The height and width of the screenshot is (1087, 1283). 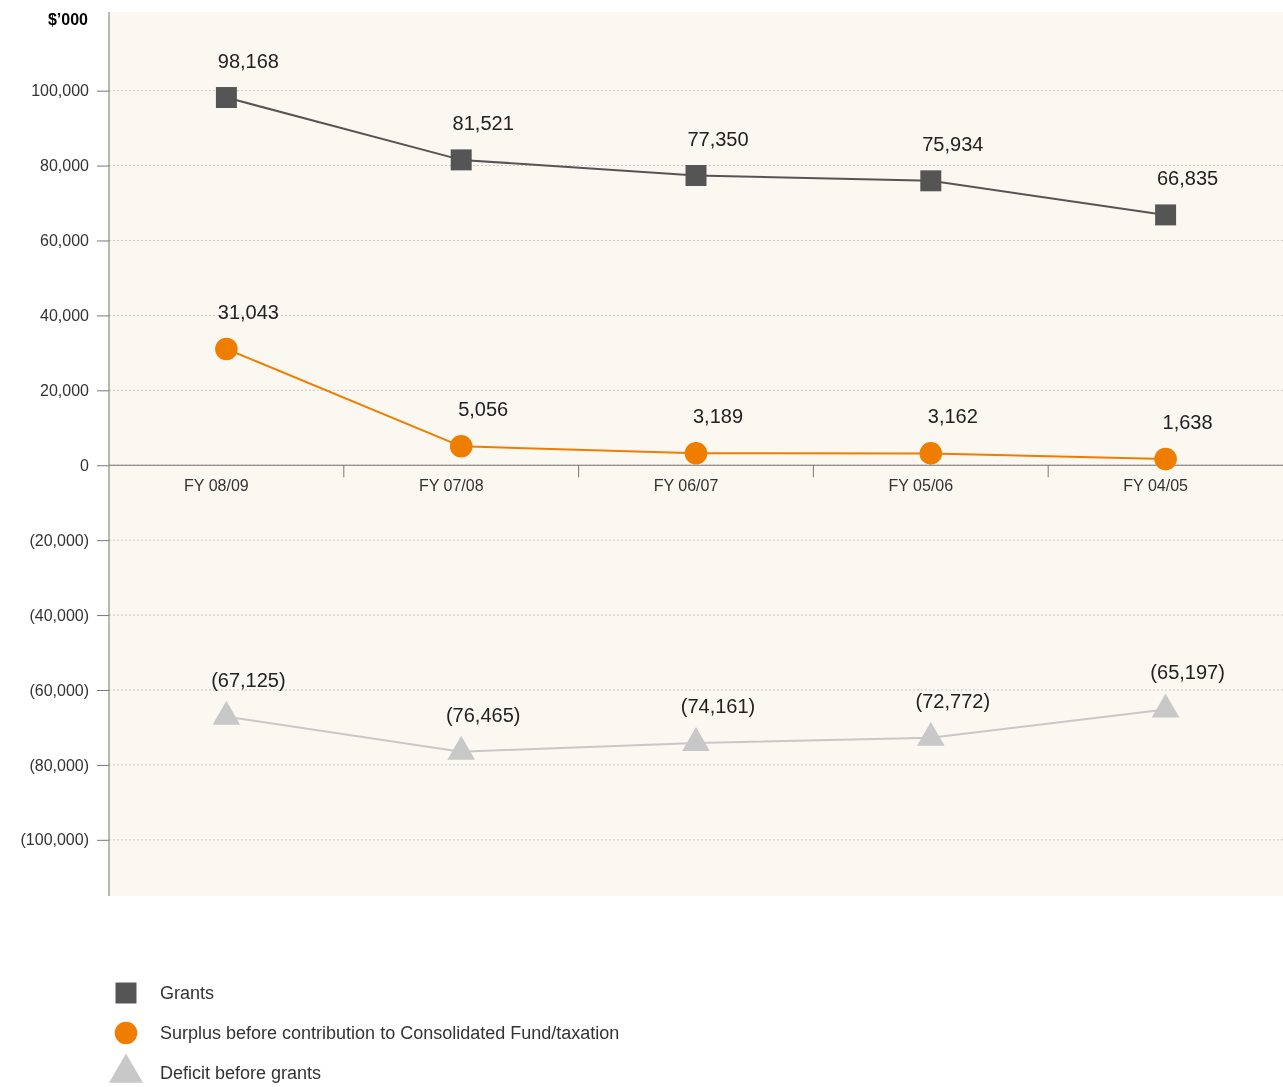 What do you see at coordinates (241, 1073) in the screenshot?
I see `legend-label: Deficit before grants` at bounding box center [241, 1073].